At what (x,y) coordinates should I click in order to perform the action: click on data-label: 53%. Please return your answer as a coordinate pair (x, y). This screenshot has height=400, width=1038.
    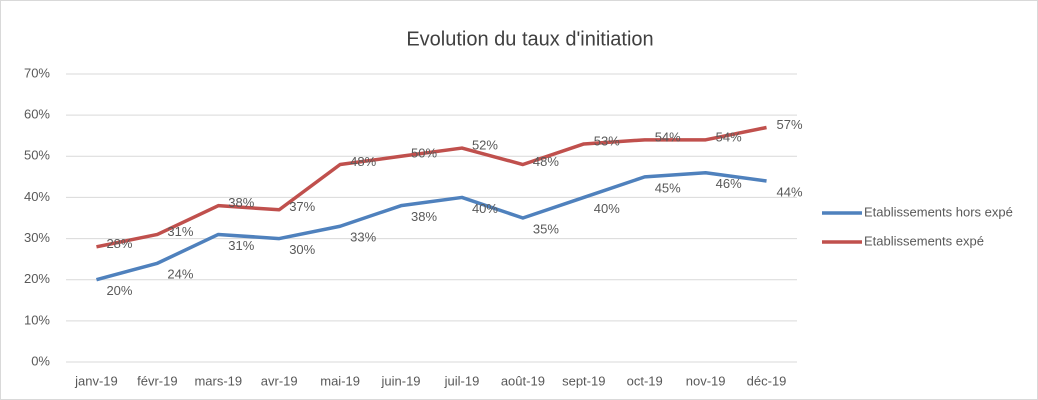
    Looking at the image, I should click on (607, 140).